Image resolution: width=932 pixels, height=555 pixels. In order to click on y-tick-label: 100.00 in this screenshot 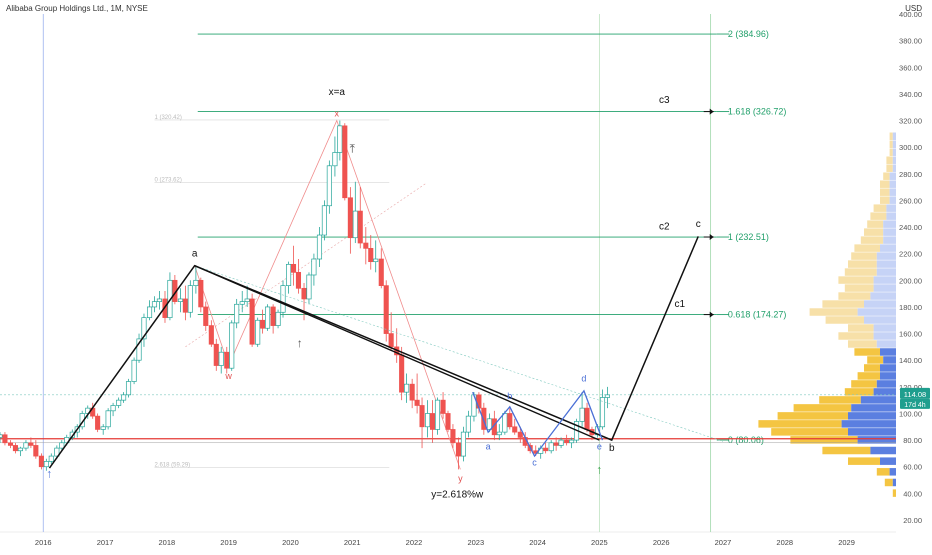, I will do `click(910, 413)`.